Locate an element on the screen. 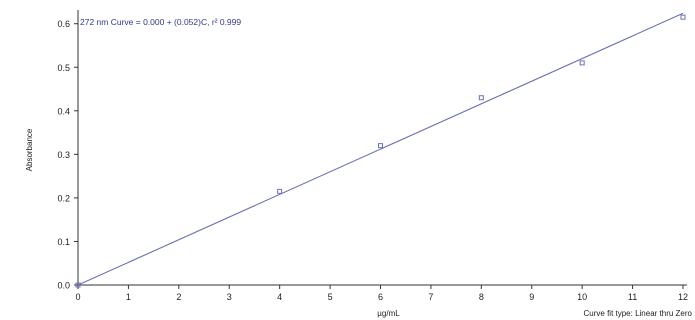 Image resolution: width=695 pixels, height=320 pixels. y-axis-label: Absorbance is located at coordinates (29, 149).